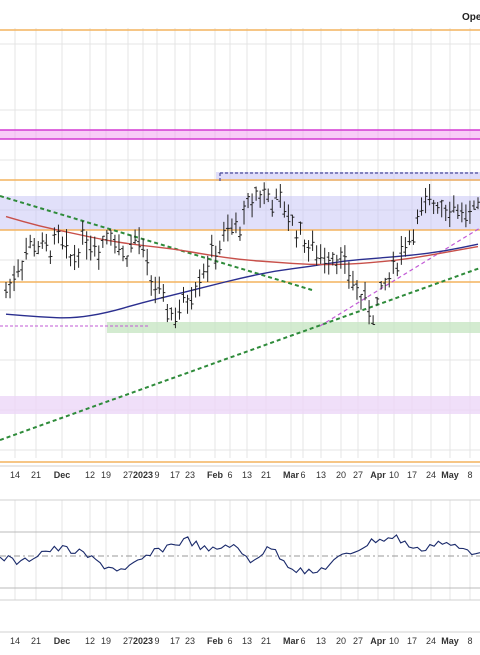 The image size is (480, 655). What do you see at coordinates (240, 134) in the screenshot?
I see `magenta-band` at bounding box center [240, 134].